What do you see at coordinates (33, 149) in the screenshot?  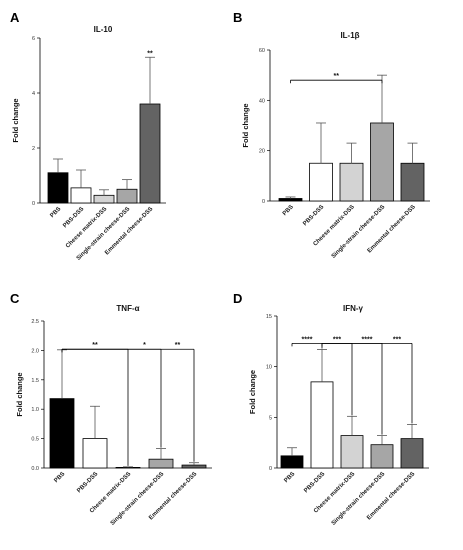 I see `y-tick-label: 2` at bounding box center [33, 149].